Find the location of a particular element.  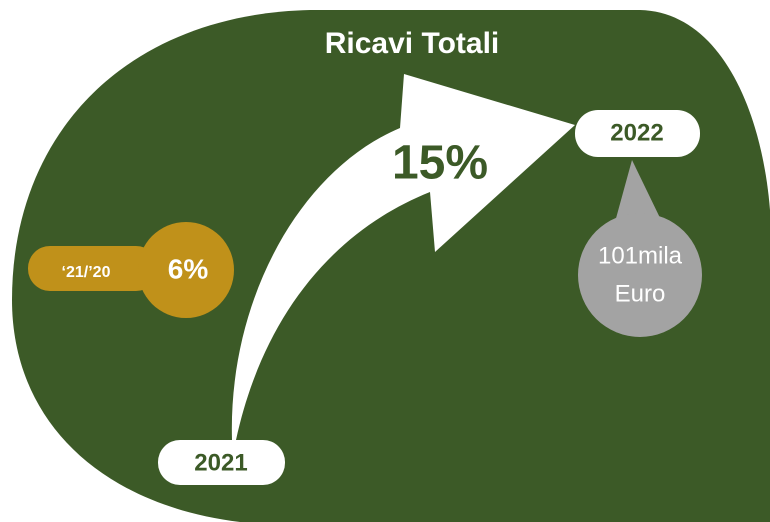

previous-label: ‘21/’20 is located at coordinates (86, 272).